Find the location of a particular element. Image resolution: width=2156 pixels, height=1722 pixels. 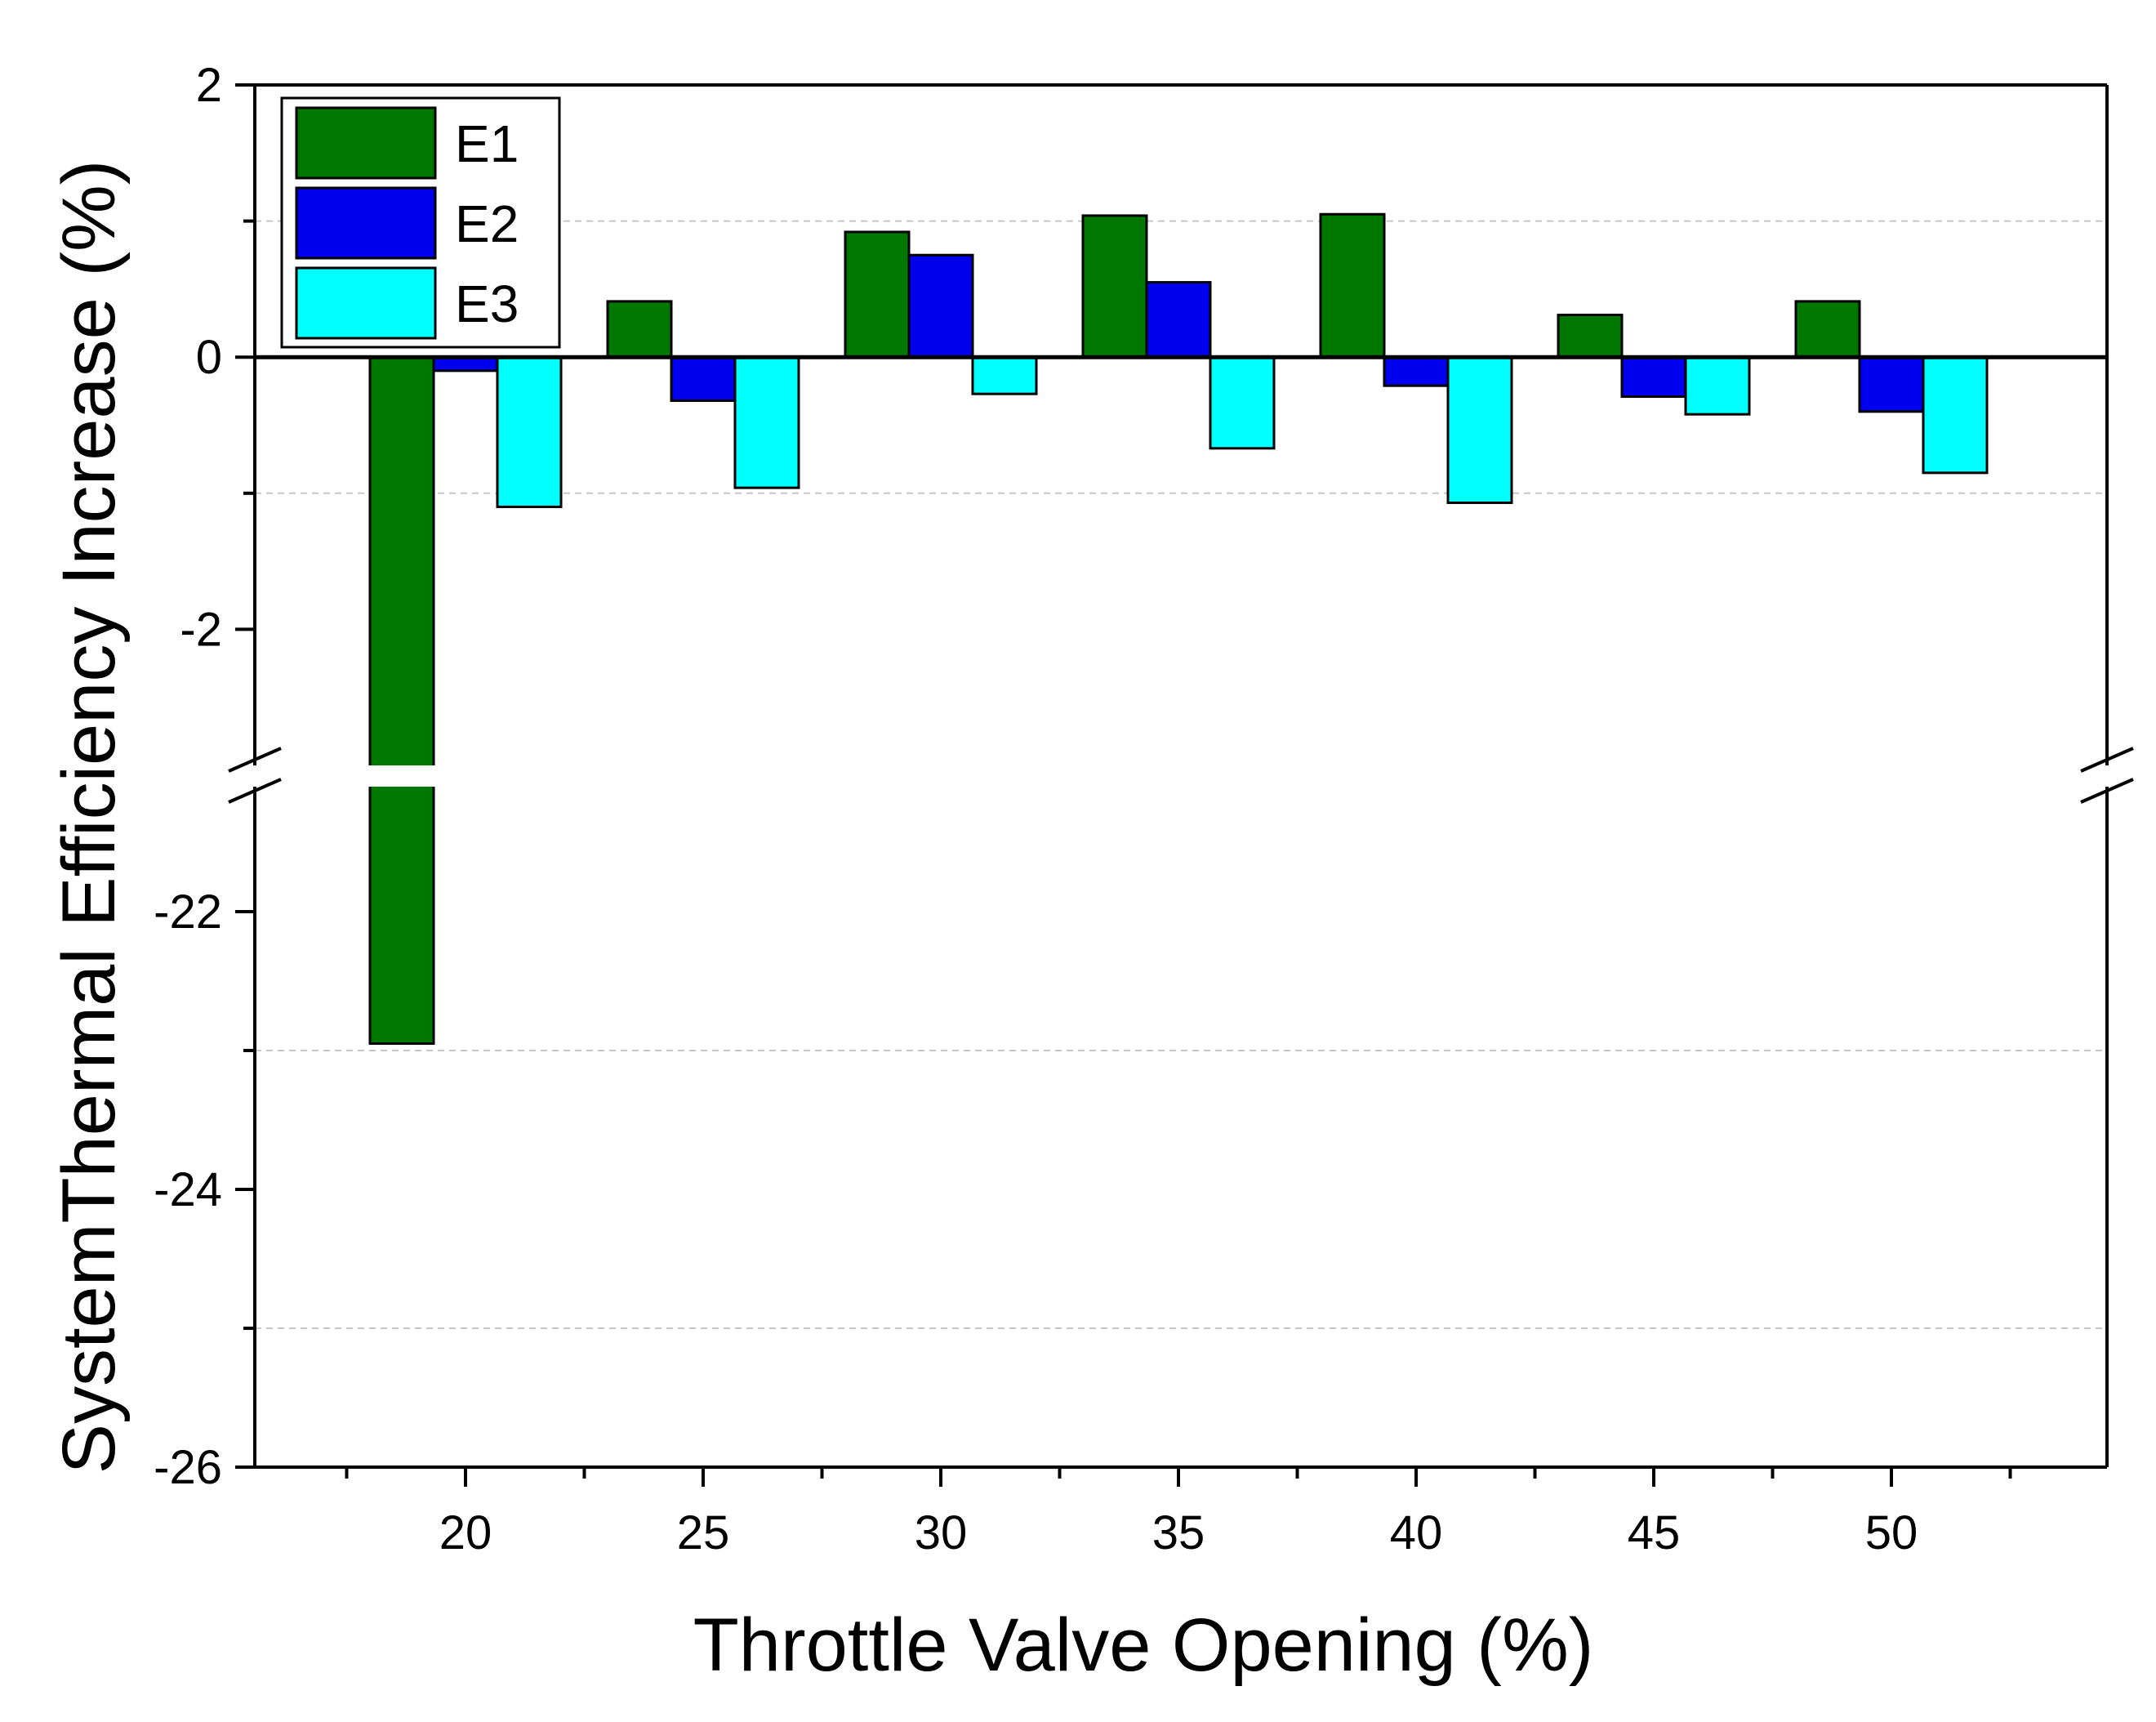

y-tick-label: -24 is located at coordinates (188, 1189).